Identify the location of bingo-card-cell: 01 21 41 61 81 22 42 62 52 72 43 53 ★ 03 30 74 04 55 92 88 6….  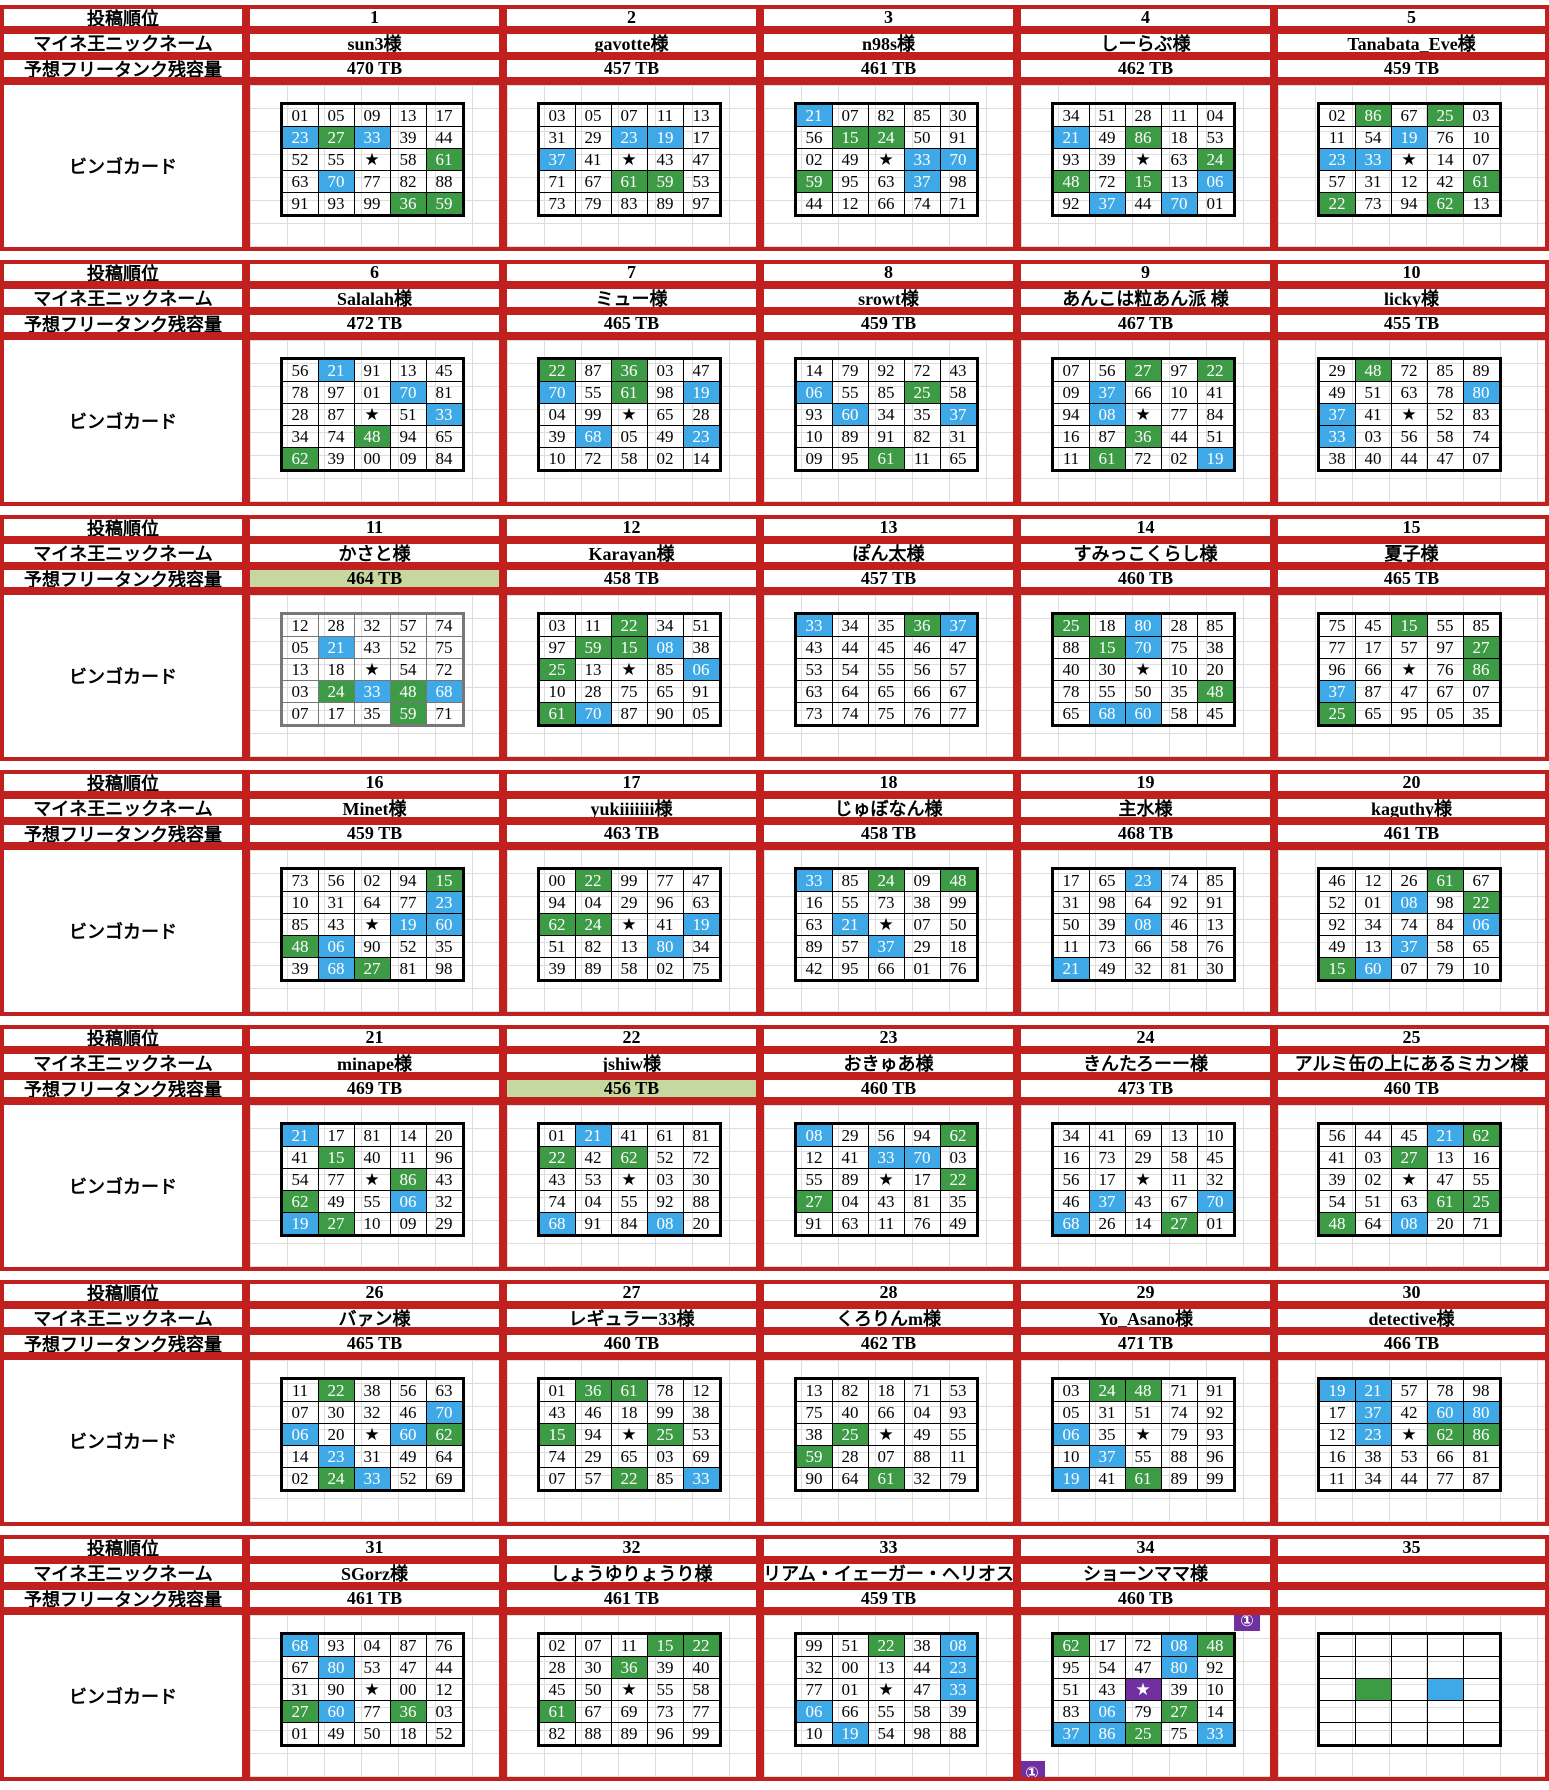
(631, 1186).